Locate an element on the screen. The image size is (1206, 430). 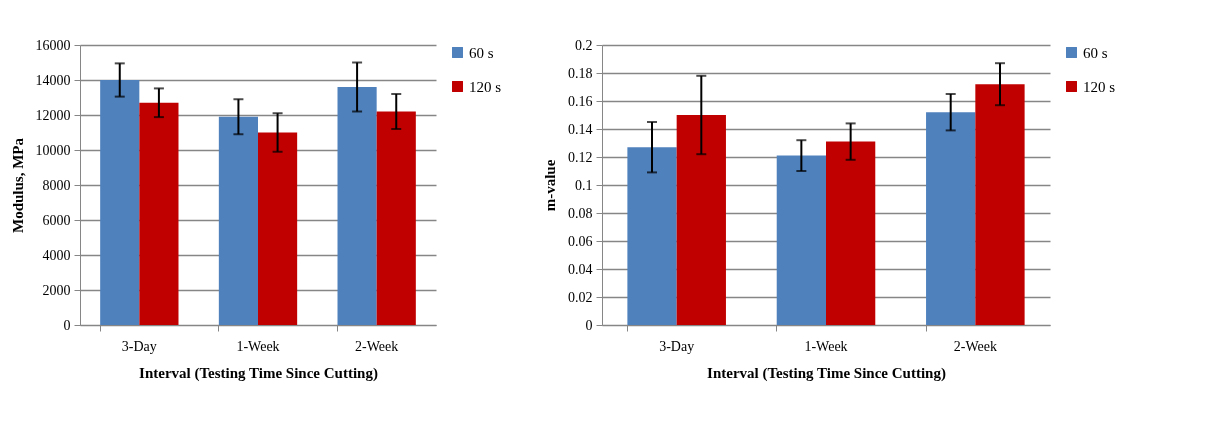
y-tick-label: 0.08 is located at coordinates (580, 213).